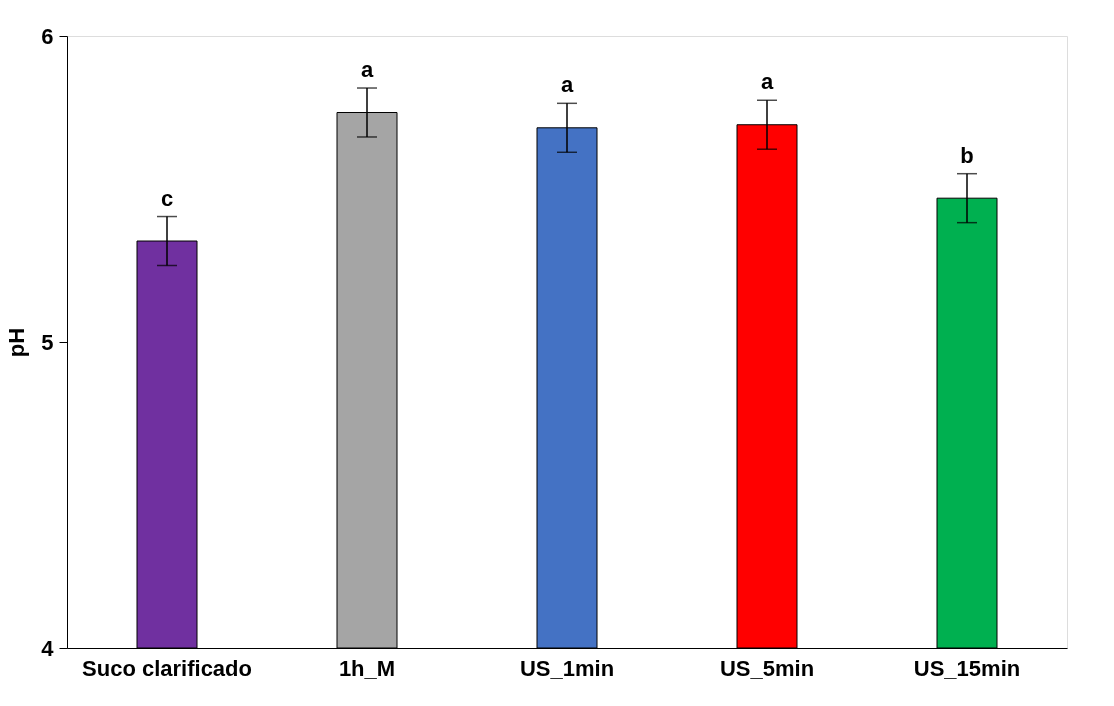 The image size is (1114, 706). I want to click on y-tick-label: 5, so click(47, 342).